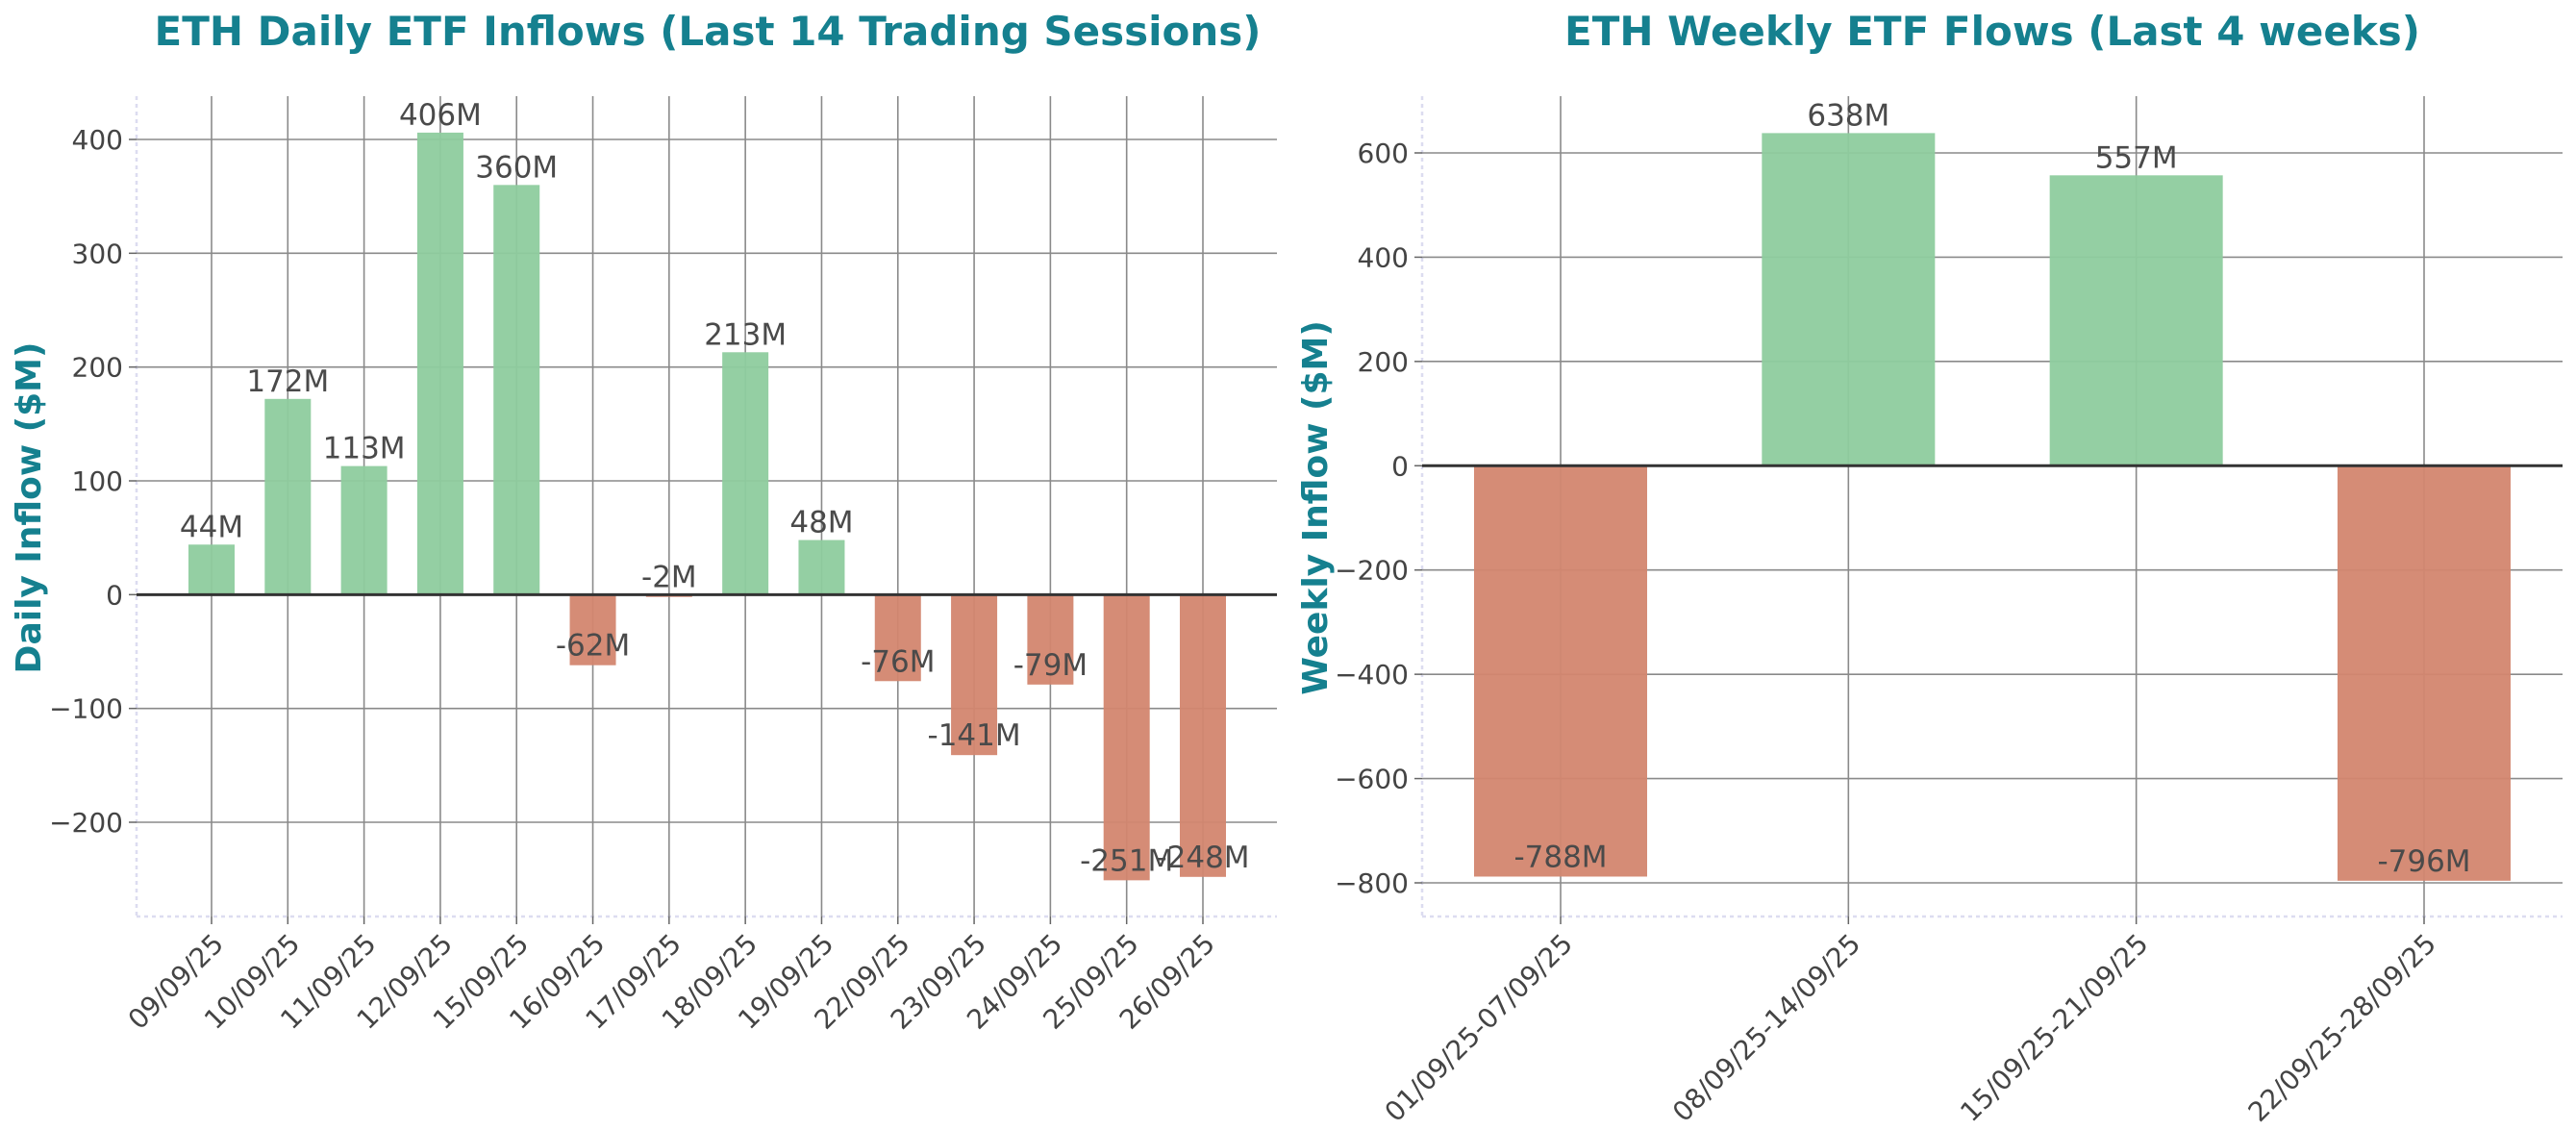  I want to click on data-label: -62M, so click(593, 646).